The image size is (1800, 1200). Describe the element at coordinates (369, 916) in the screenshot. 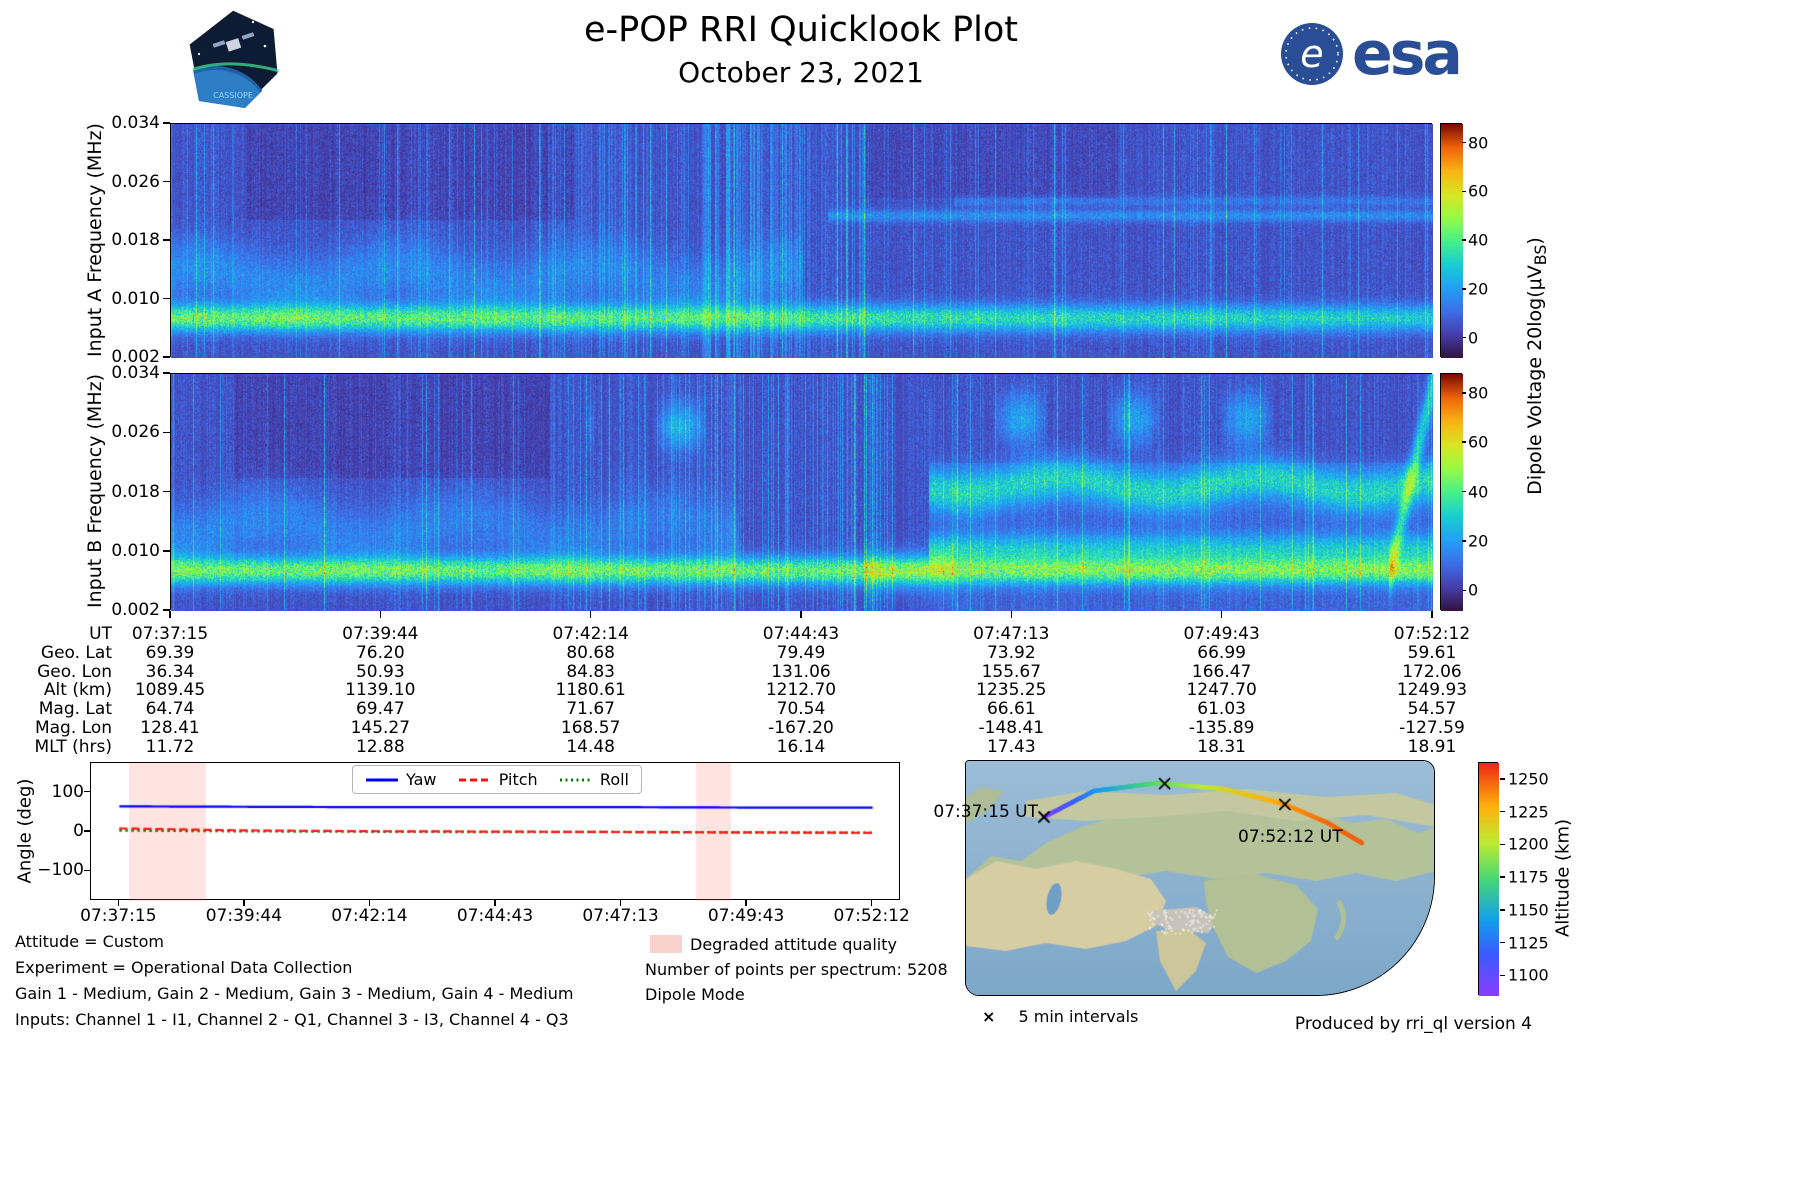

I see `attitude-time-tick: 07:42:14` at that location.